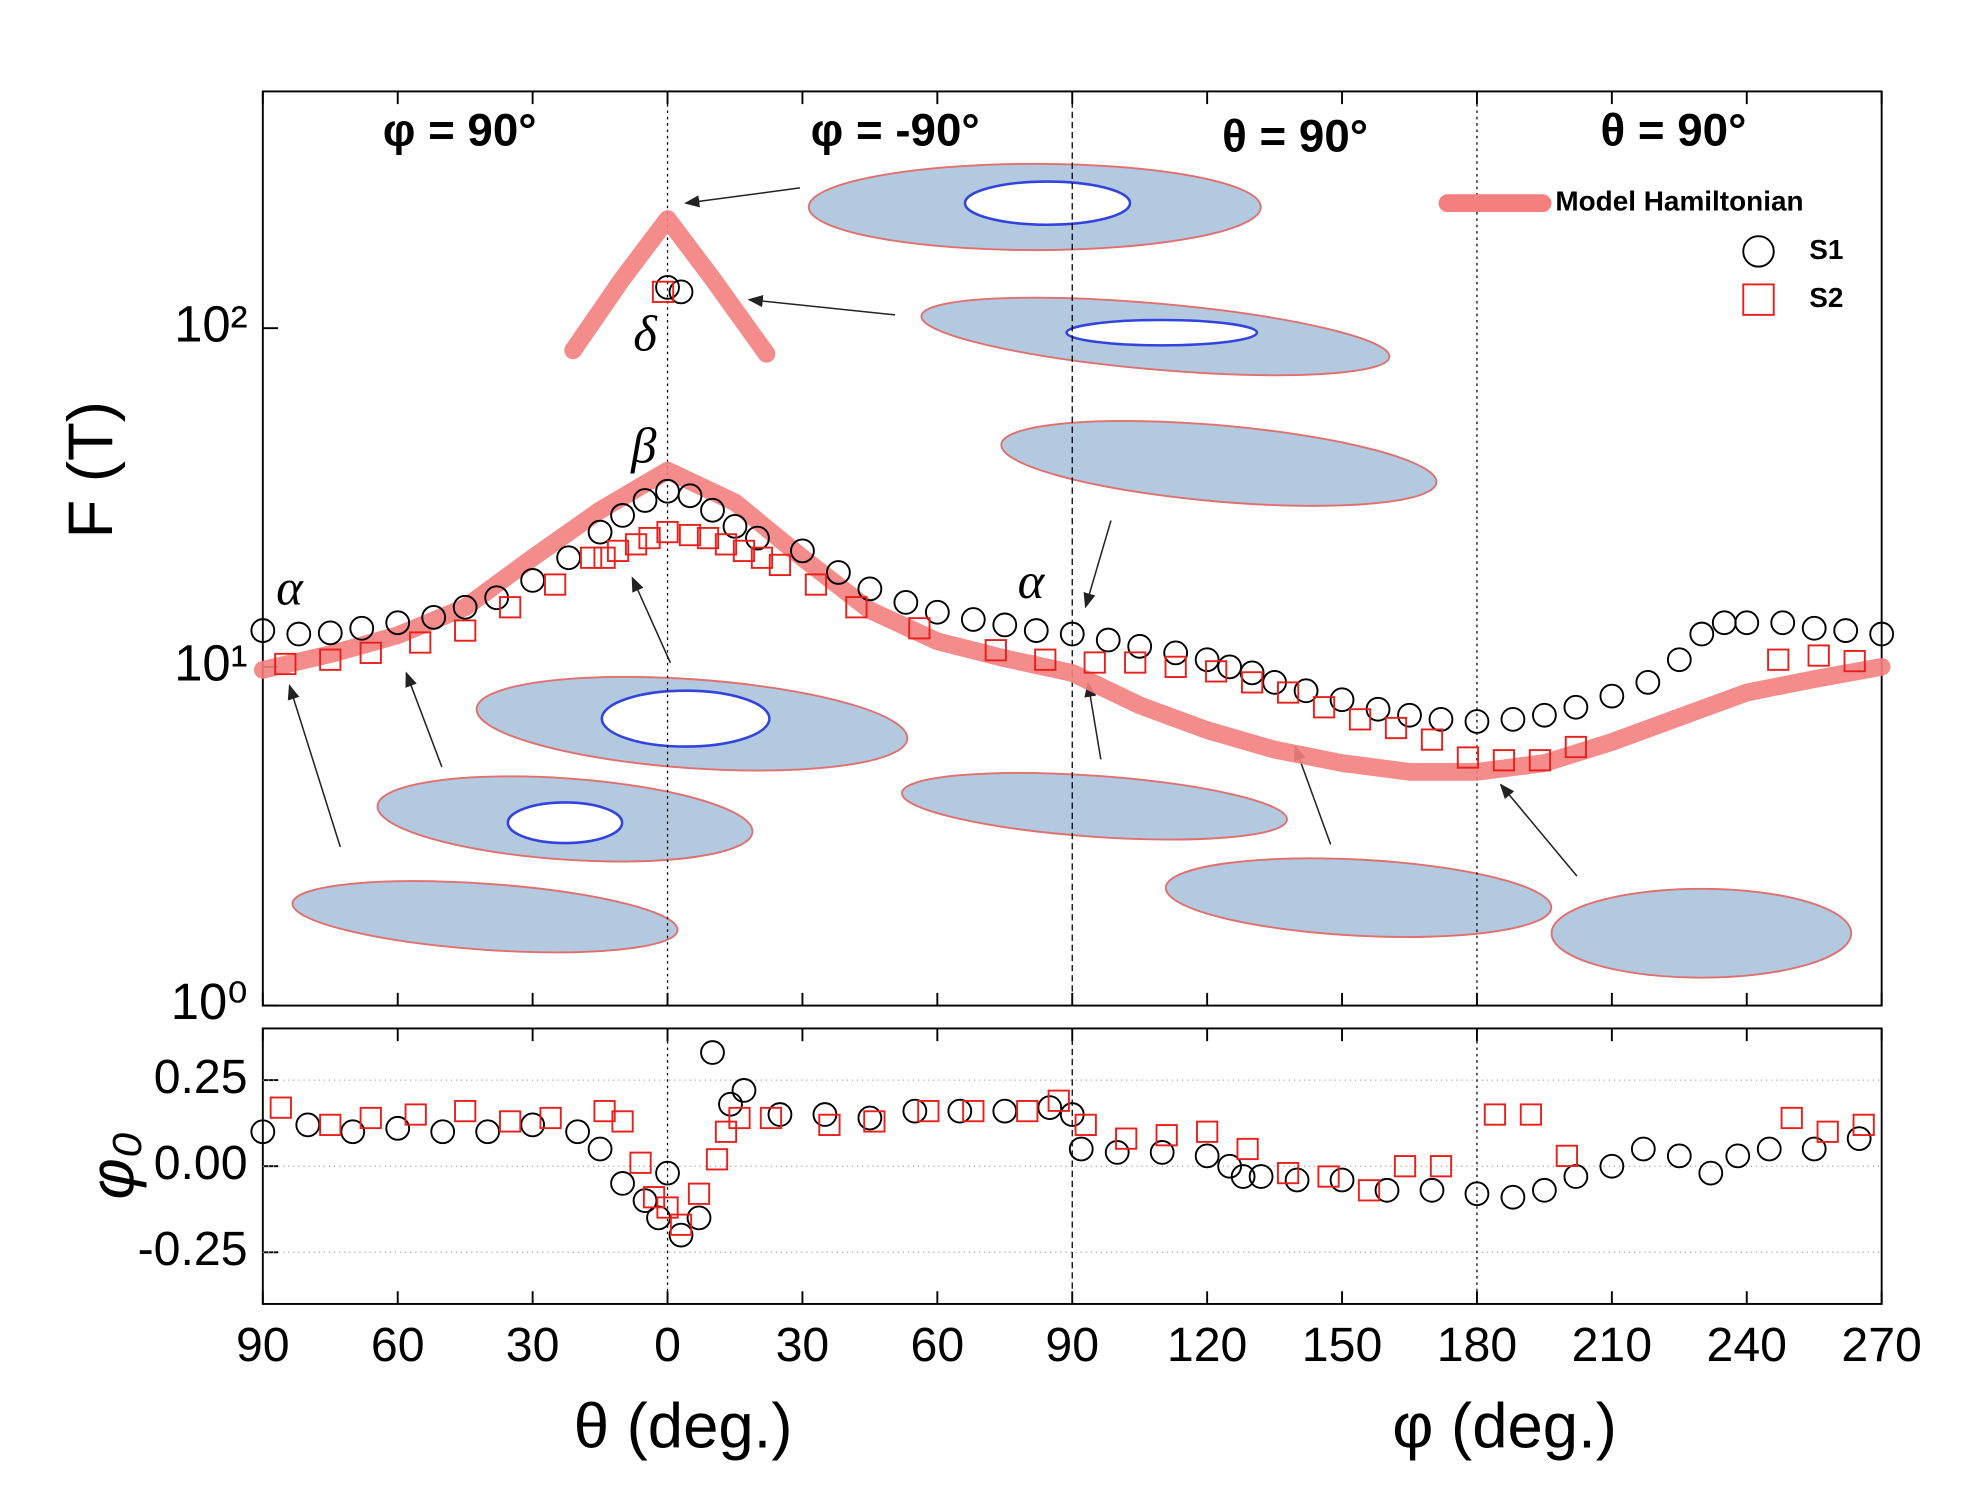  I want to click on y-tick-label: 10², so click(210, 324).